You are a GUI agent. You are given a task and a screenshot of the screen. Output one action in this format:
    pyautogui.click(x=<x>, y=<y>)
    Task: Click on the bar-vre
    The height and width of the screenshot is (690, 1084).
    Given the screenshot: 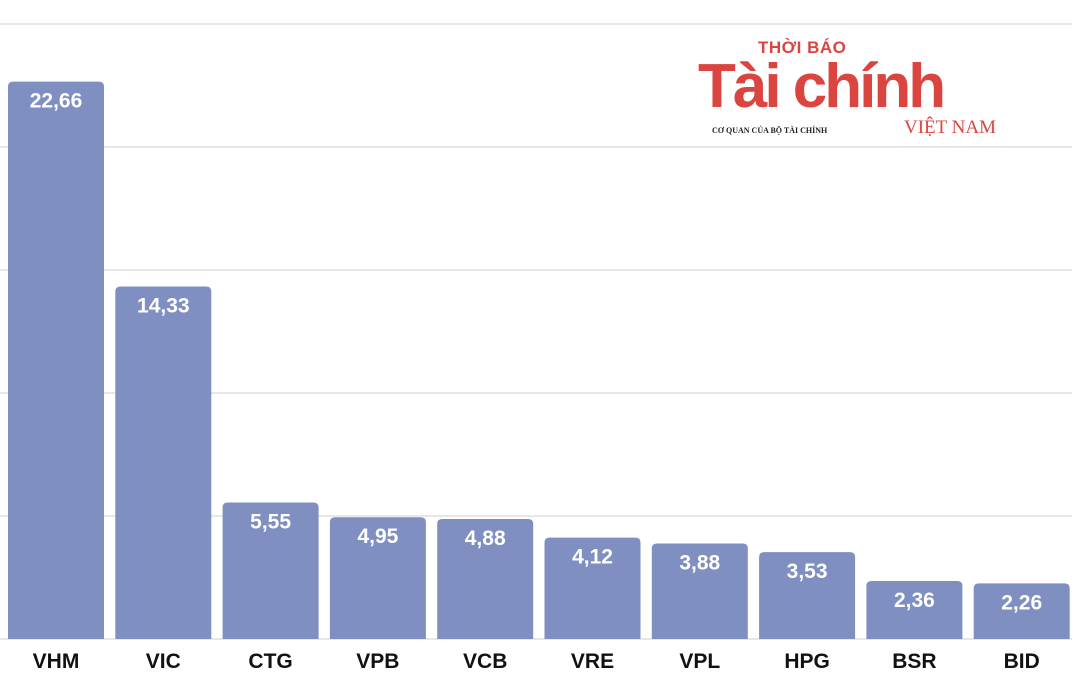 What is the action you would take?
    pyautogui.click(x=592, y=588)
    